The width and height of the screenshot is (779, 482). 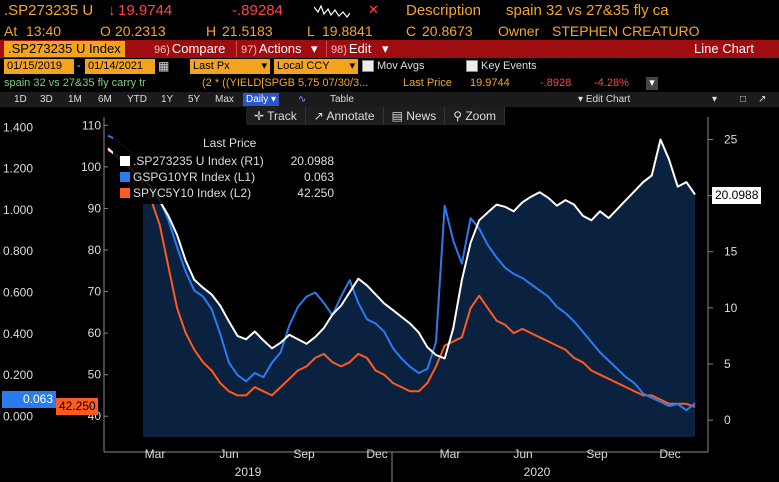 I want to click on news-tool: ▤ News, so click(x=415, y=116).